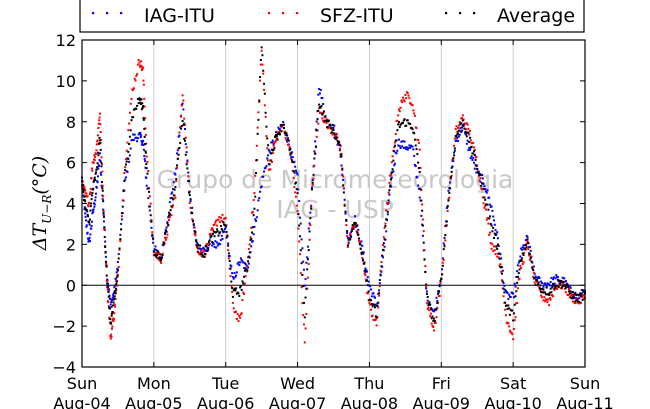  What do you see at coordinates (297, 401) in the screenshot?
I see `x-tick-date: Aug-07` at bounding box center [297, 401].